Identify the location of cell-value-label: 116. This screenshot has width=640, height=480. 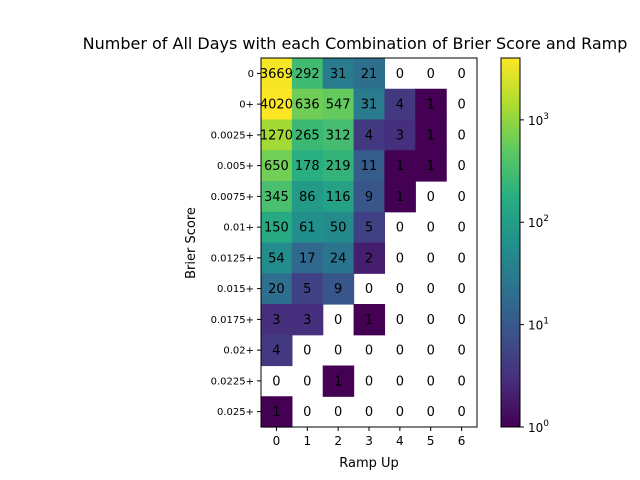
(338, 197).